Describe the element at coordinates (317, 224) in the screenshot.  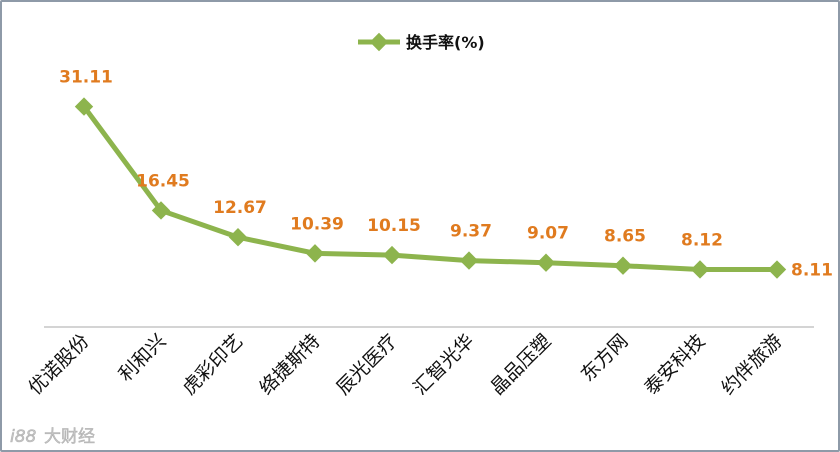
I see `data-label: 10.39` at that location.